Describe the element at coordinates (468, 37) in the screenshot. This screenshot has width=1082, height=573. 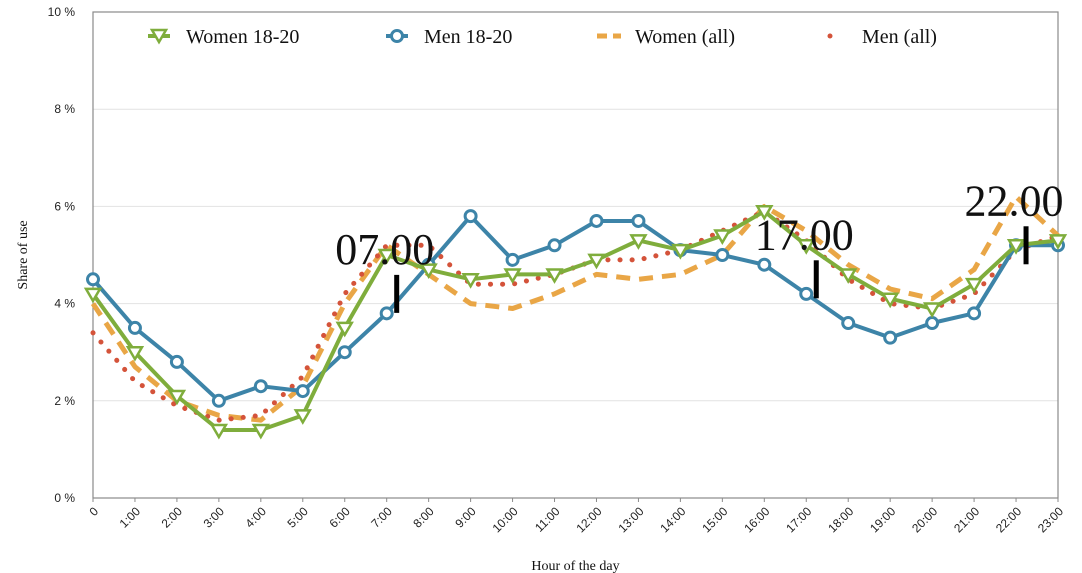
I see `legend-label: Men 18-20` at that location.